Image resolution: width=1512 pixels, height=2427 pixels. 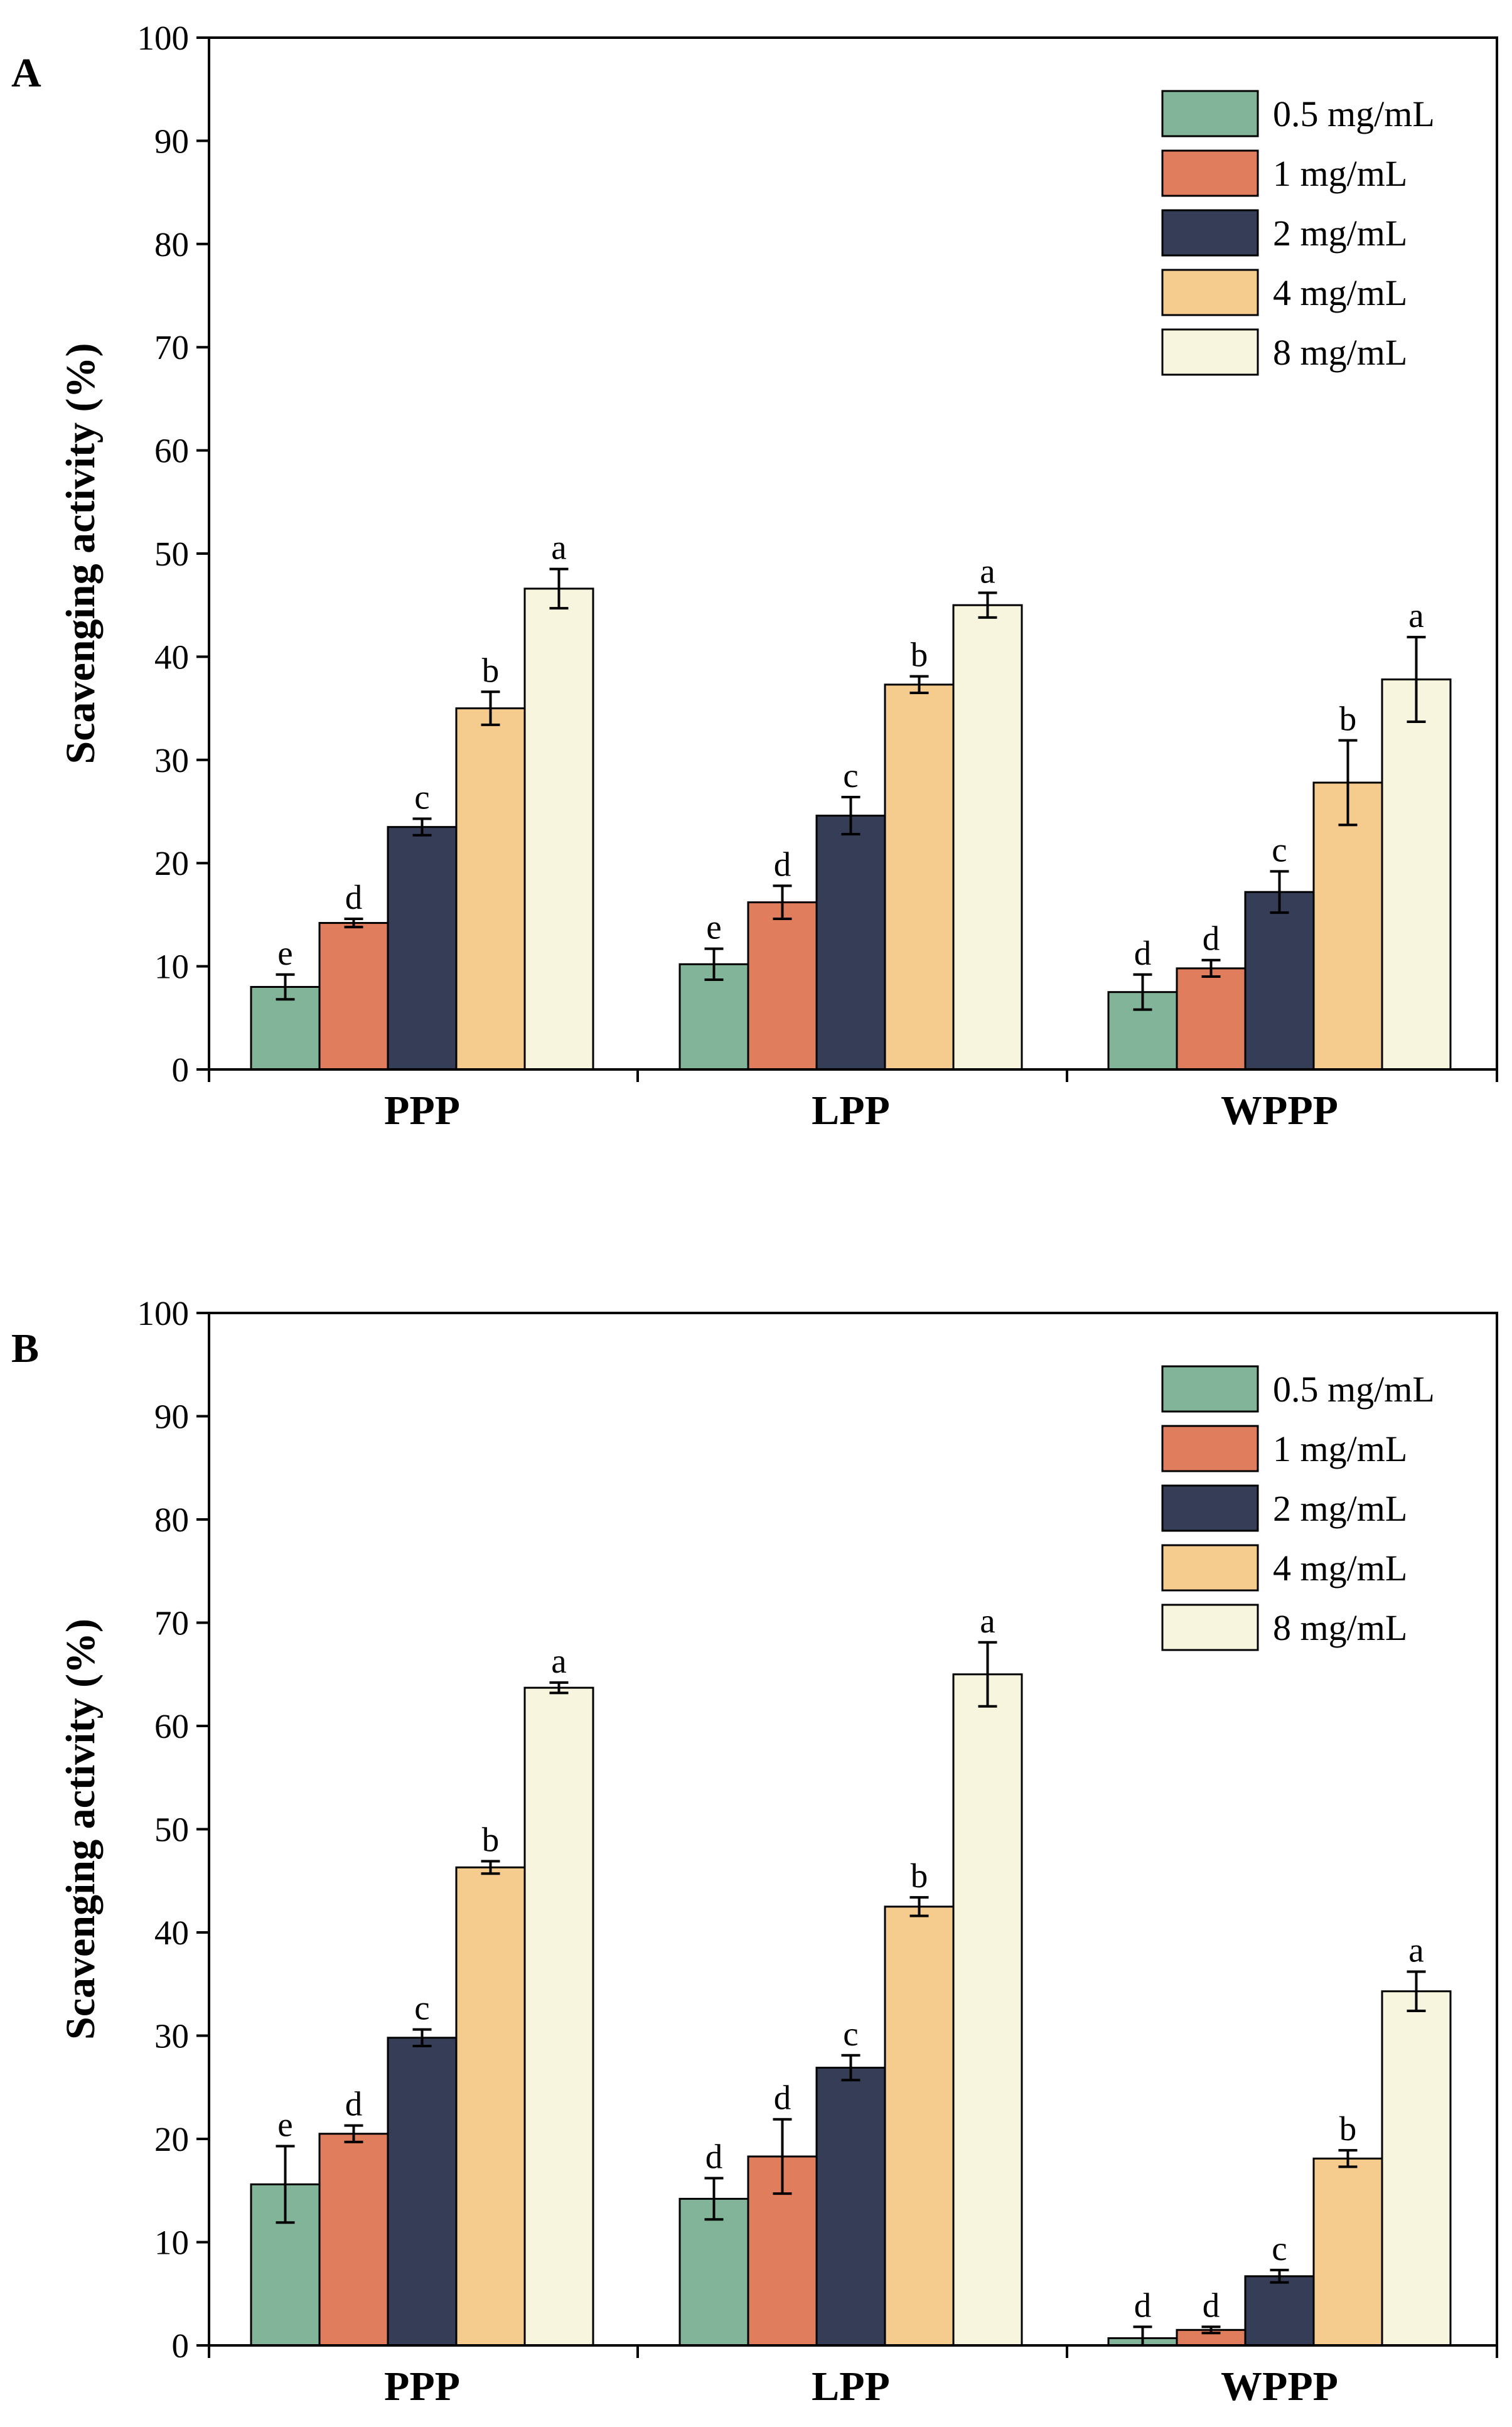 I want to click on x-category-label: WPPP, so click(x=1279, y=2386).